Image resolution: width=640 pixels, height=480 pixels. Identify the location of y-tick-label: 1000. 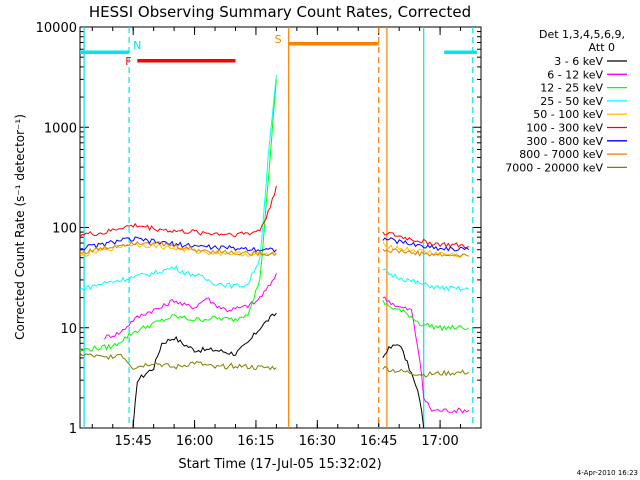
(60, 128).